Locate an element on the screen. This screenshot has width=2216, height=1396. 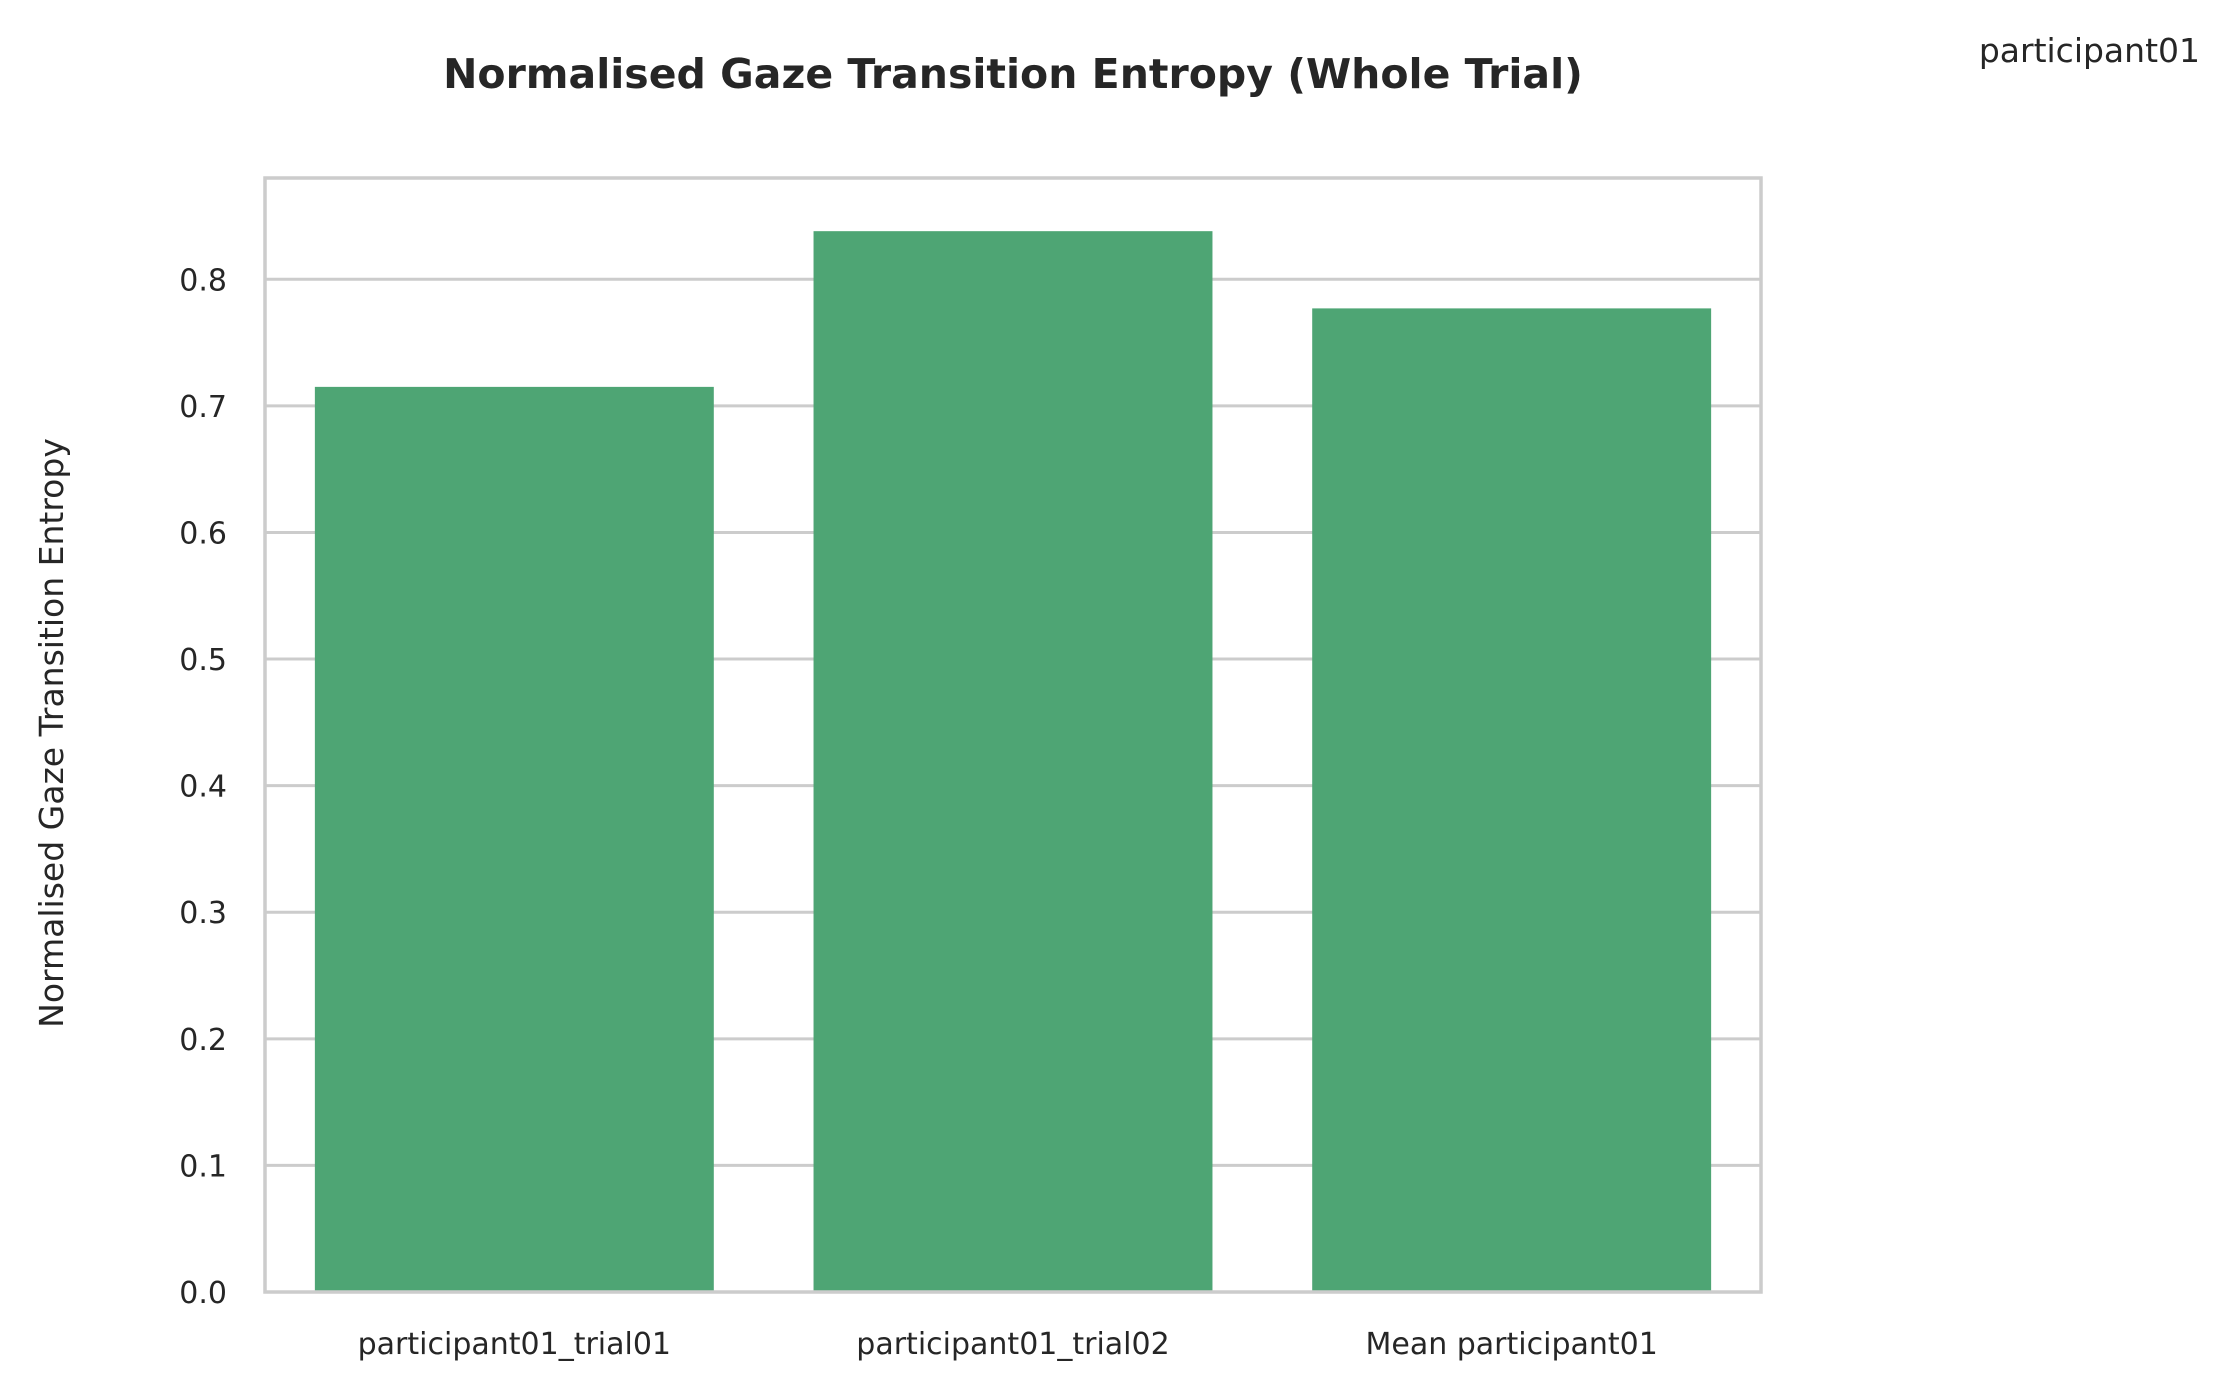
y-tick-label: 0.7 is located at coordinates (203, 407).